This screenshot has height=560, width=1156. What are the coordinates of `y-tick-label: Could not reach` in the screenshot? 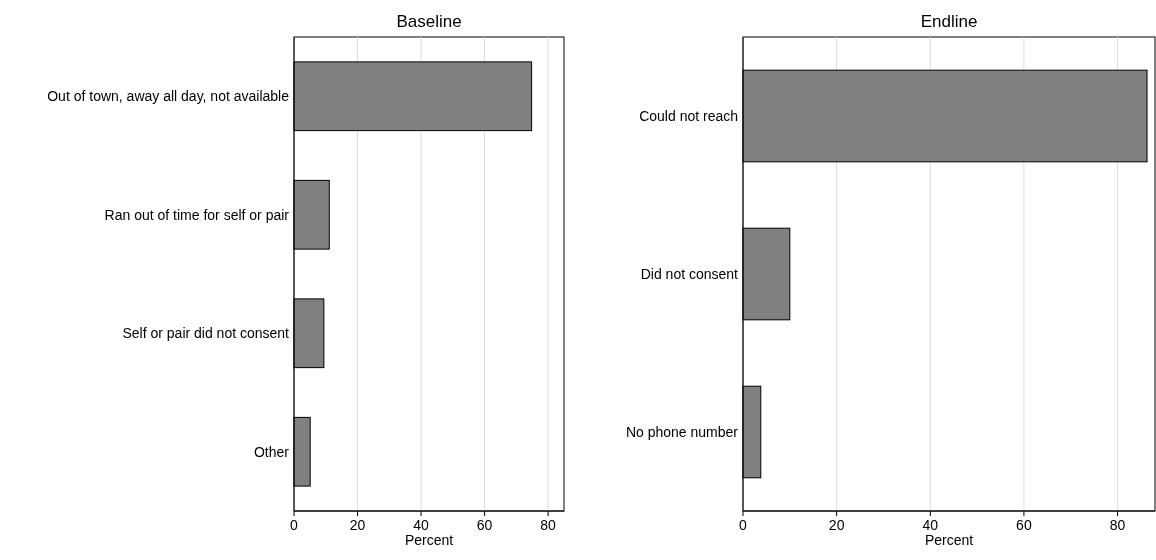 It's located at (688, 115).